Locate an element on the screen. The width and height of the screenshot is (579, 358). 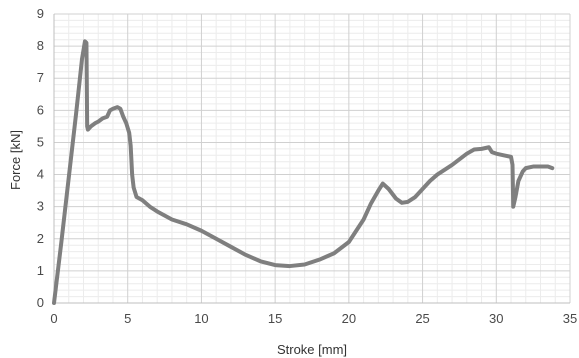
y-tick-label: 9 is located at coordinates (40, 13).